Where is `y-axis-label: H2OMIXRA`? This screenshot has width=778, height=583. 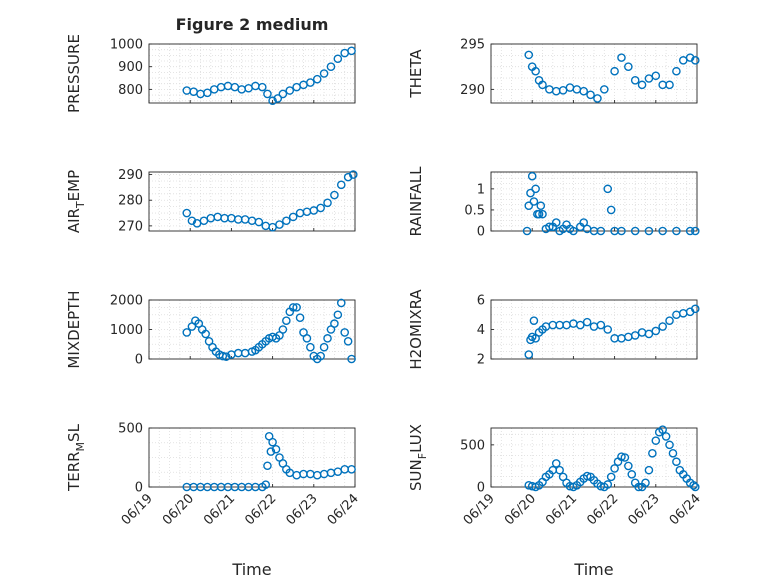
y-axis-label: H2OMIXRA is located at coordinates (416, 329).